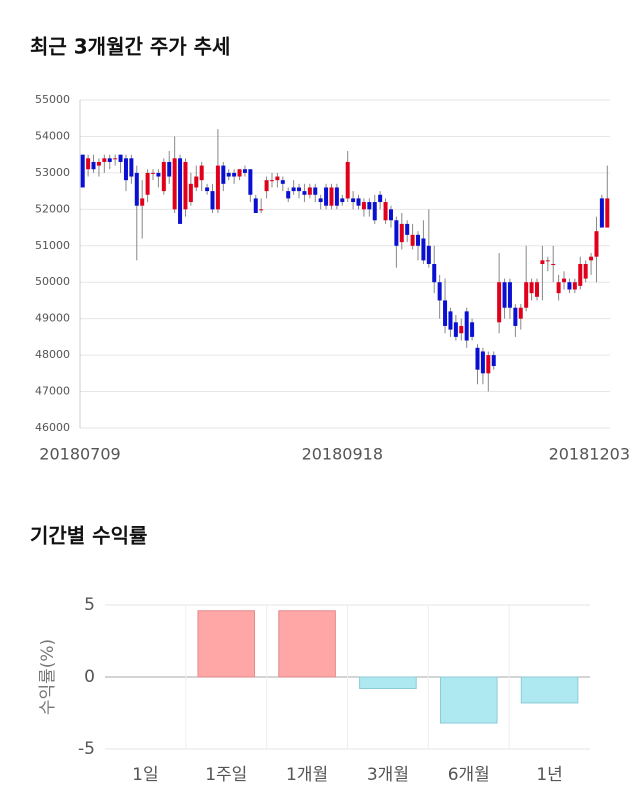 The image size is (640, 810). What do you see at coordinates (549, 775) in the screenshot?
I see `x-tick-label: 1년` at bounding box center [549, 775].